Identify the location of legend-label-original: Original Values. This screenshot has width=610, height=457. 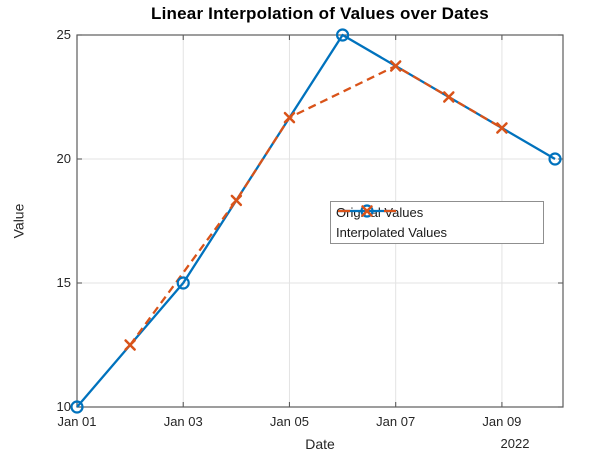
(380, 213).